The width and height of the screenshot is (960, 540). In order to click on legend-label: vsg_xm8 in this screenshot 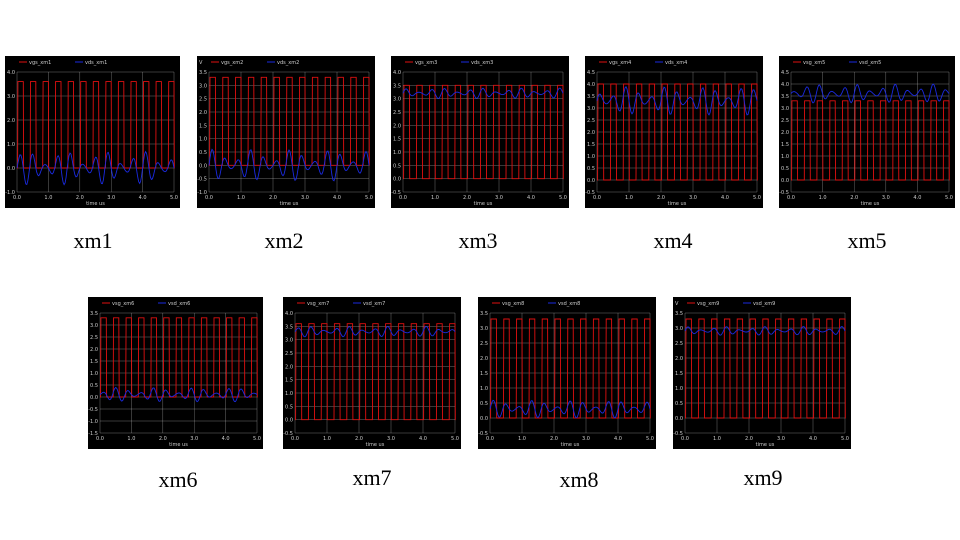, I will do `click(513, 304)`.